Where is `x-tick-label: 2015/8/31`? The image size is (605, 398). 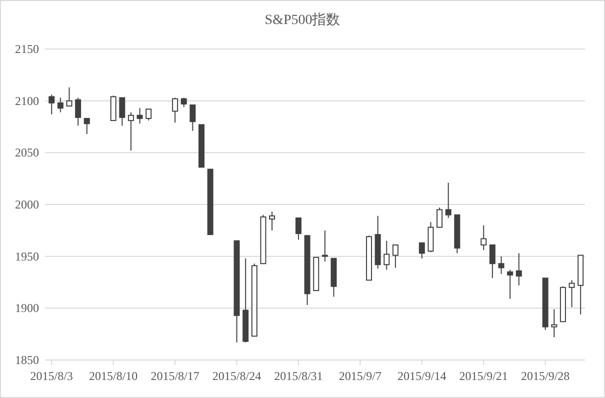 x-tick-label: 2015/8/31 is located at coordinates (298, 376).